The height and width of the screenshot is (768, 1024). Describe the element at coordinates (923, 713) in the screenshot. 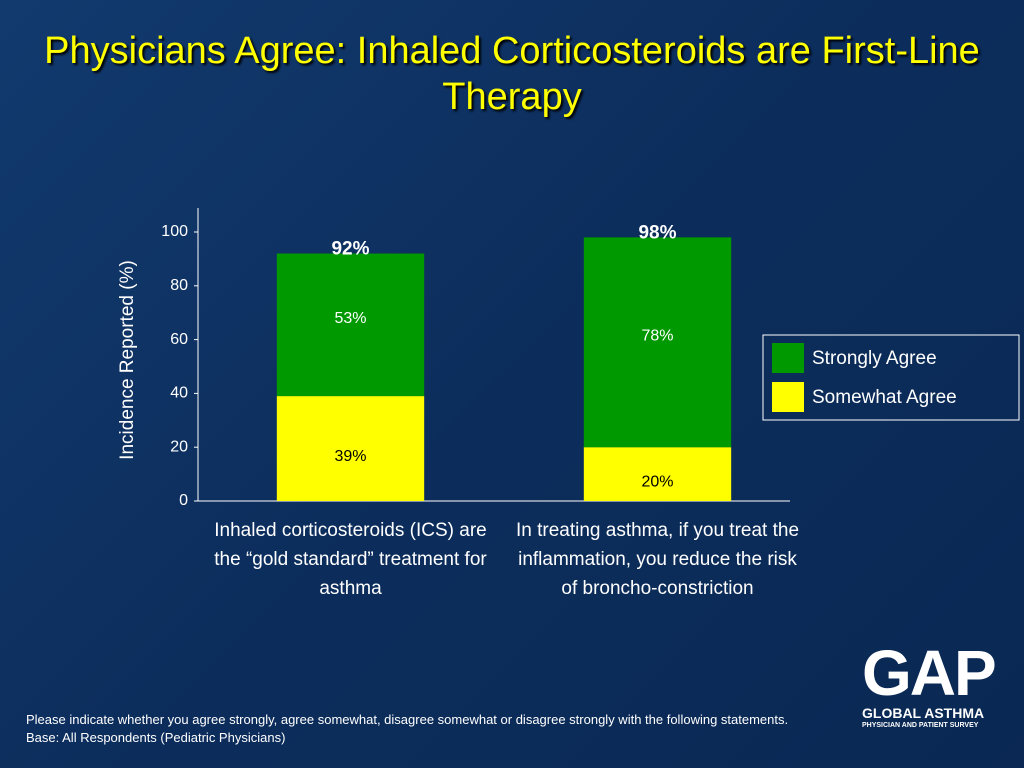

I see `logo-line: GLOBAL ASTHMA` at that location.